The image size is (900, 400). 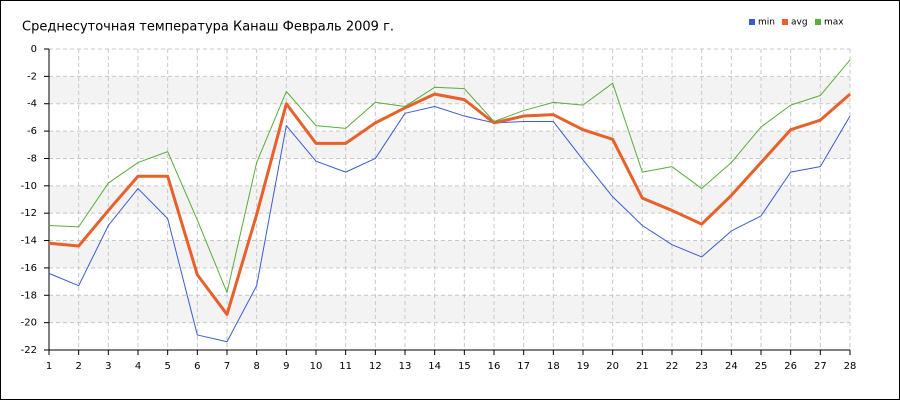 I want to click on x-tick-label: 5, so click(x=167, y=366).